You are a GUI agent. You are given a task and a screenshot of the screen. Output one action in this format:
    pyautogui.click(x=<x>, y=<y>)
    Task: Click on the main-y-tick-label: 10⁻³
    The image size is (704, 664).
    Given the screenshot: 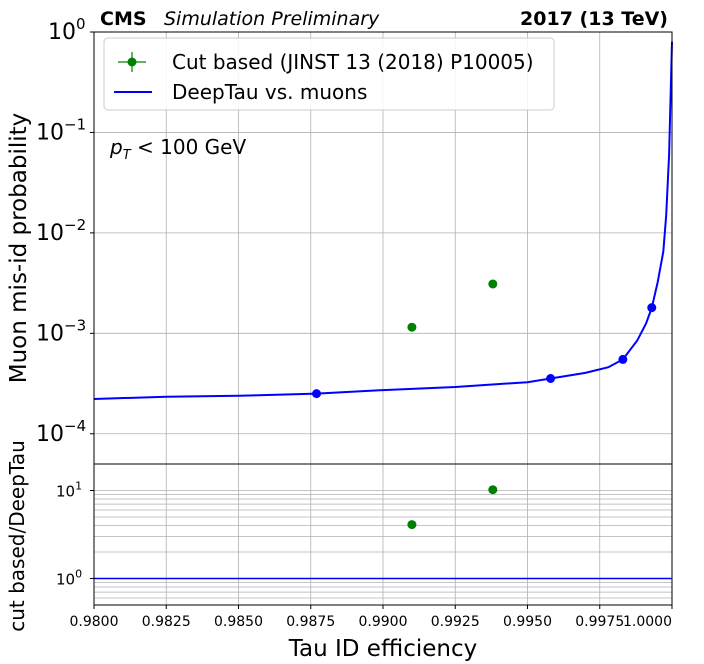 What is the action you would take?
    pyautogui.click(x=61, y=331)
    